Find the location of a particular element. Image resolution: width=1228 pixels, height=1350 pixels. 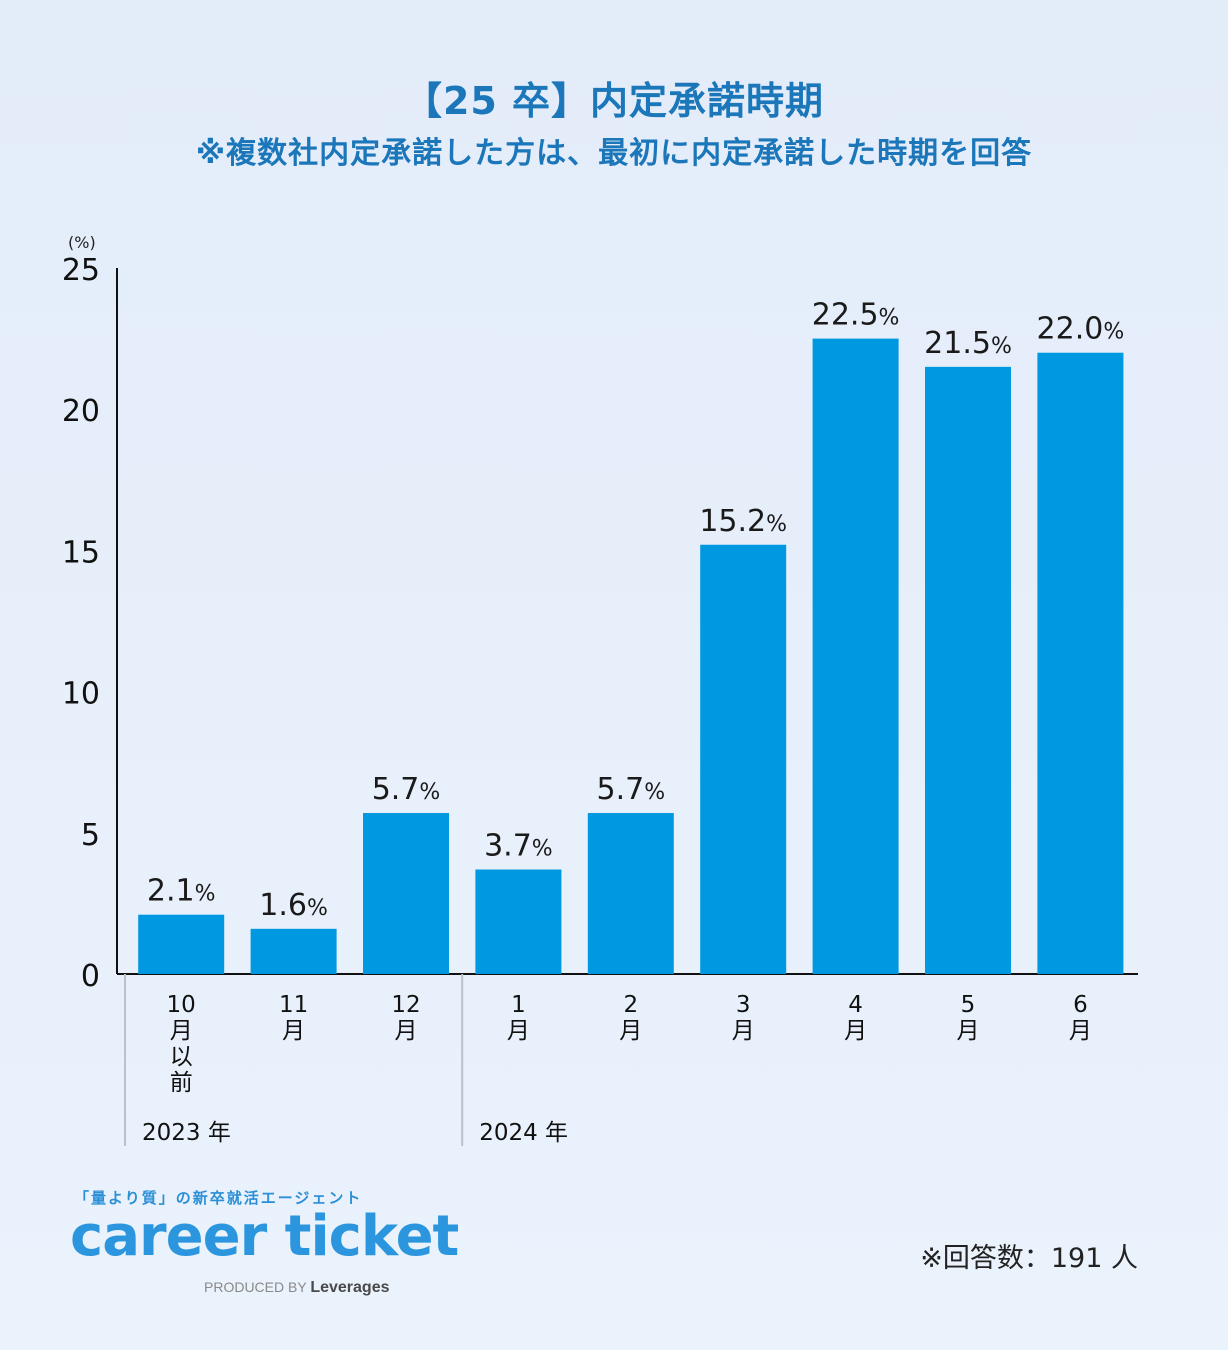

data-label: 2.1% is located at coordinates (181, 891).